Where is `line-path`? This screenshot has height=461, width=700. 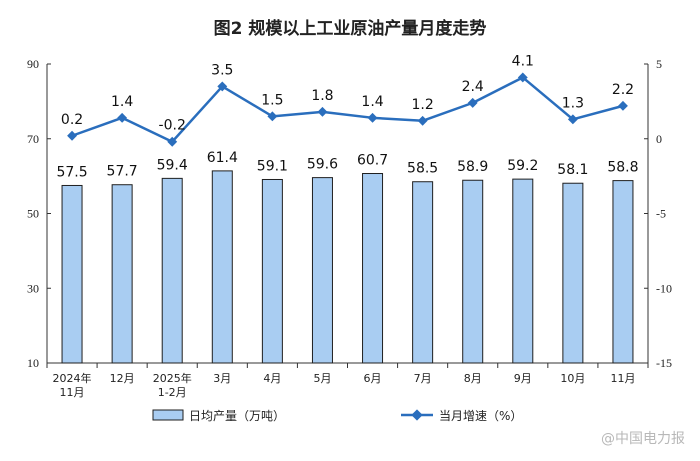
line-path is located at coordinates (347, 109).